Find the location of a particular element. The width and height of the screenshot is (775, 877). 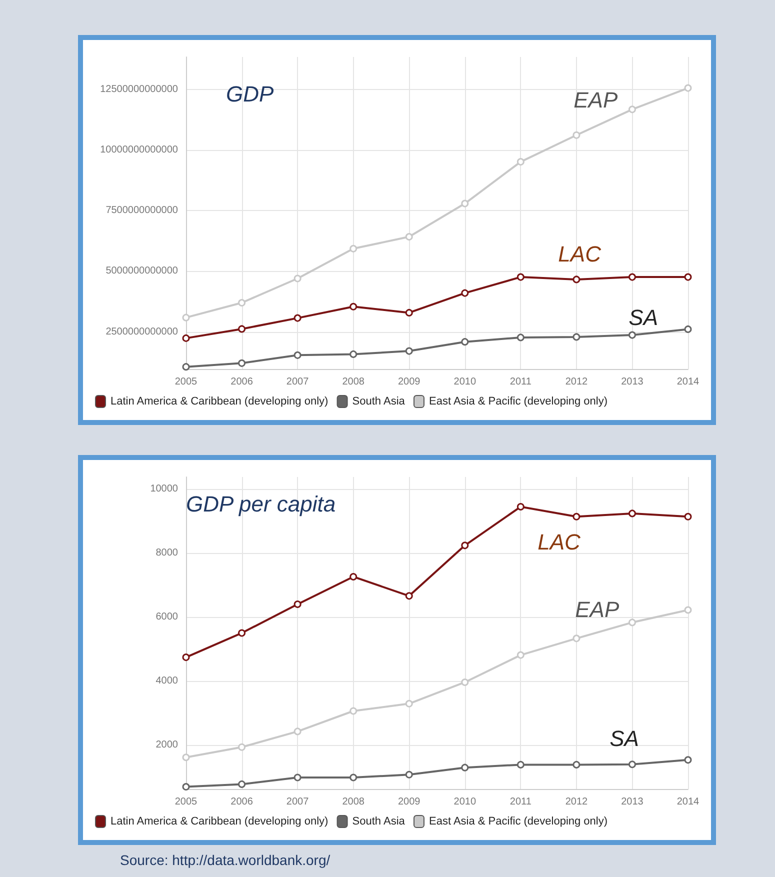

y-tick-label: 8000 is located at coordinates (167, 553).